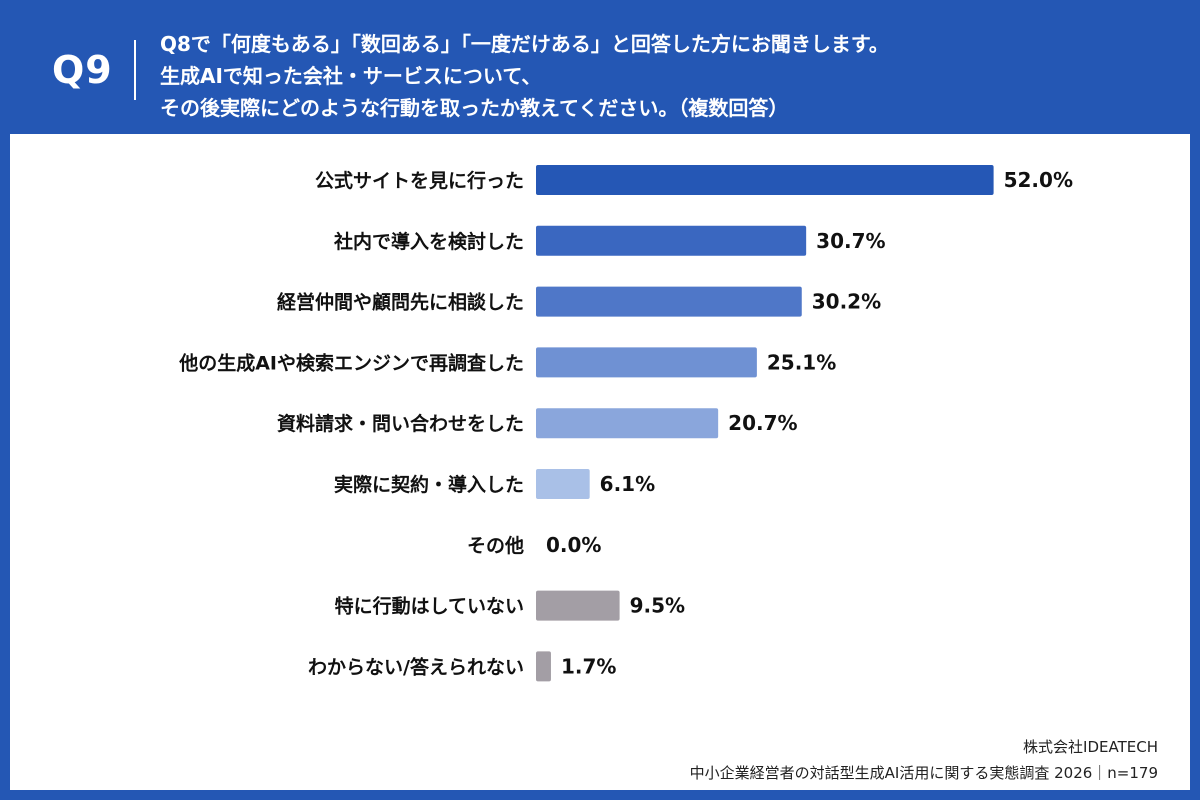 Image resolution: width=1200 pixels, height=800 pixels. Describe the element at coordinates (923, 773) in the screenshot. I see `footer-survey: 中小企業経営者の対話型生成AI活用に関する実態調査 2026｜n=179` at that location.